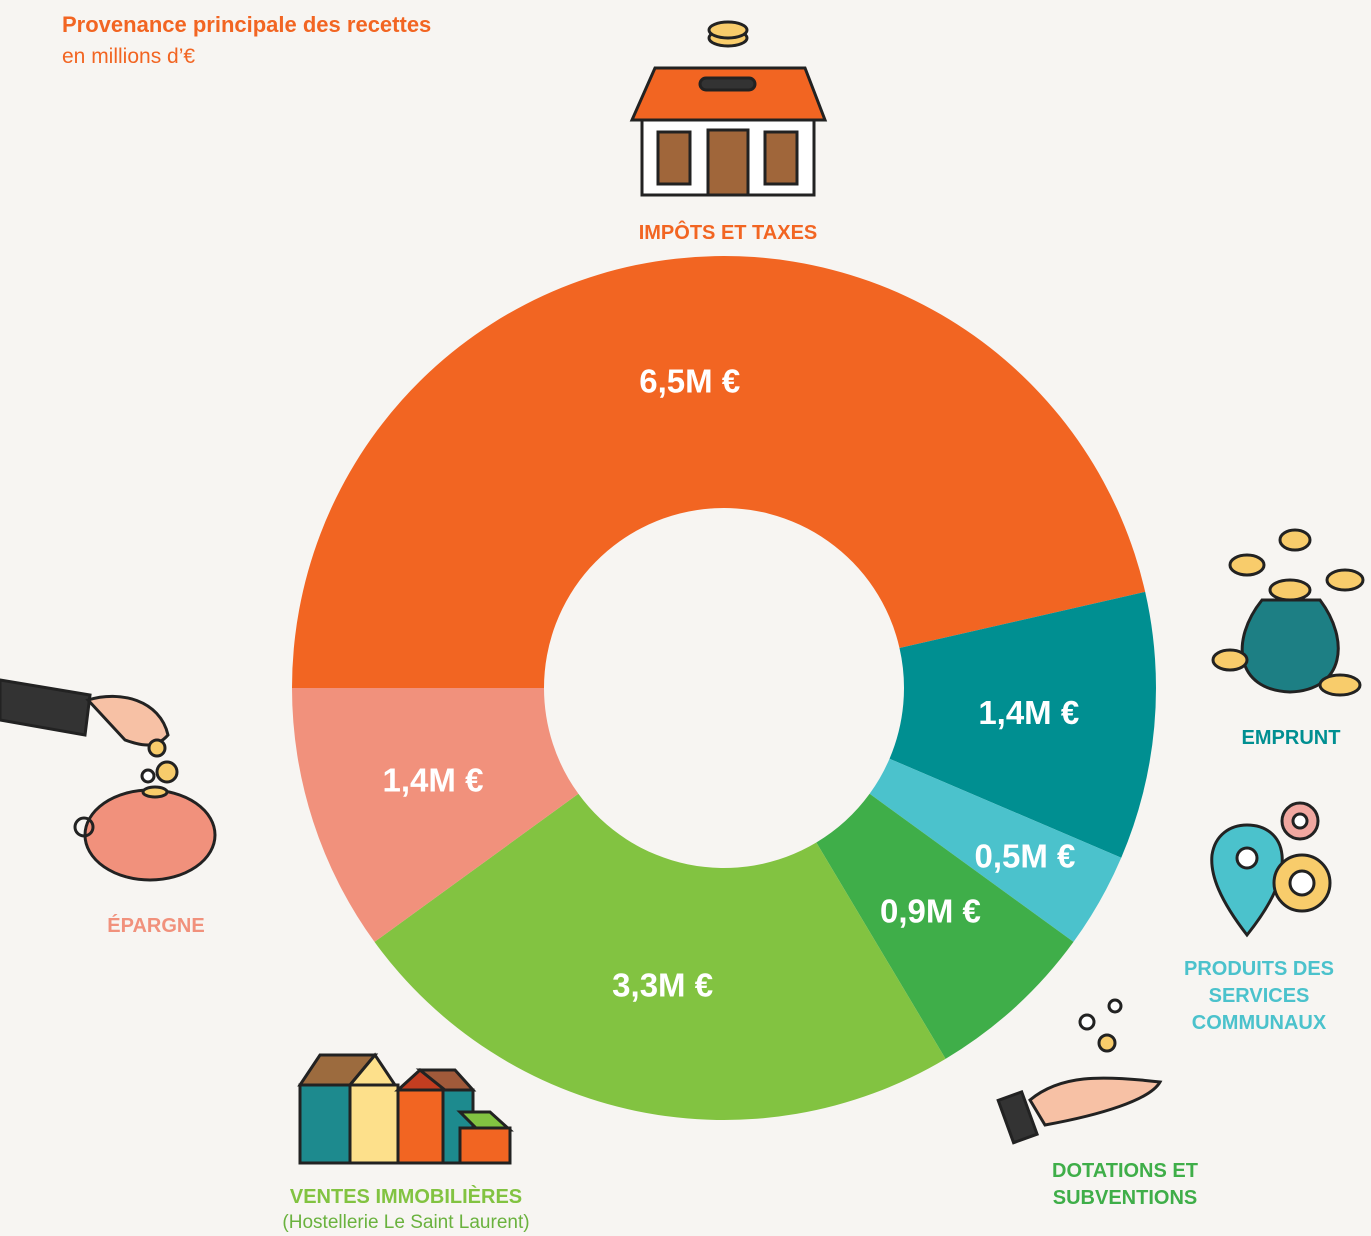 The width and height of the screenshot is (1371, 1236). Describe the element at coordinates (1024, 855) in the screenshot. I see `value-label: 0,5M €` at that location.